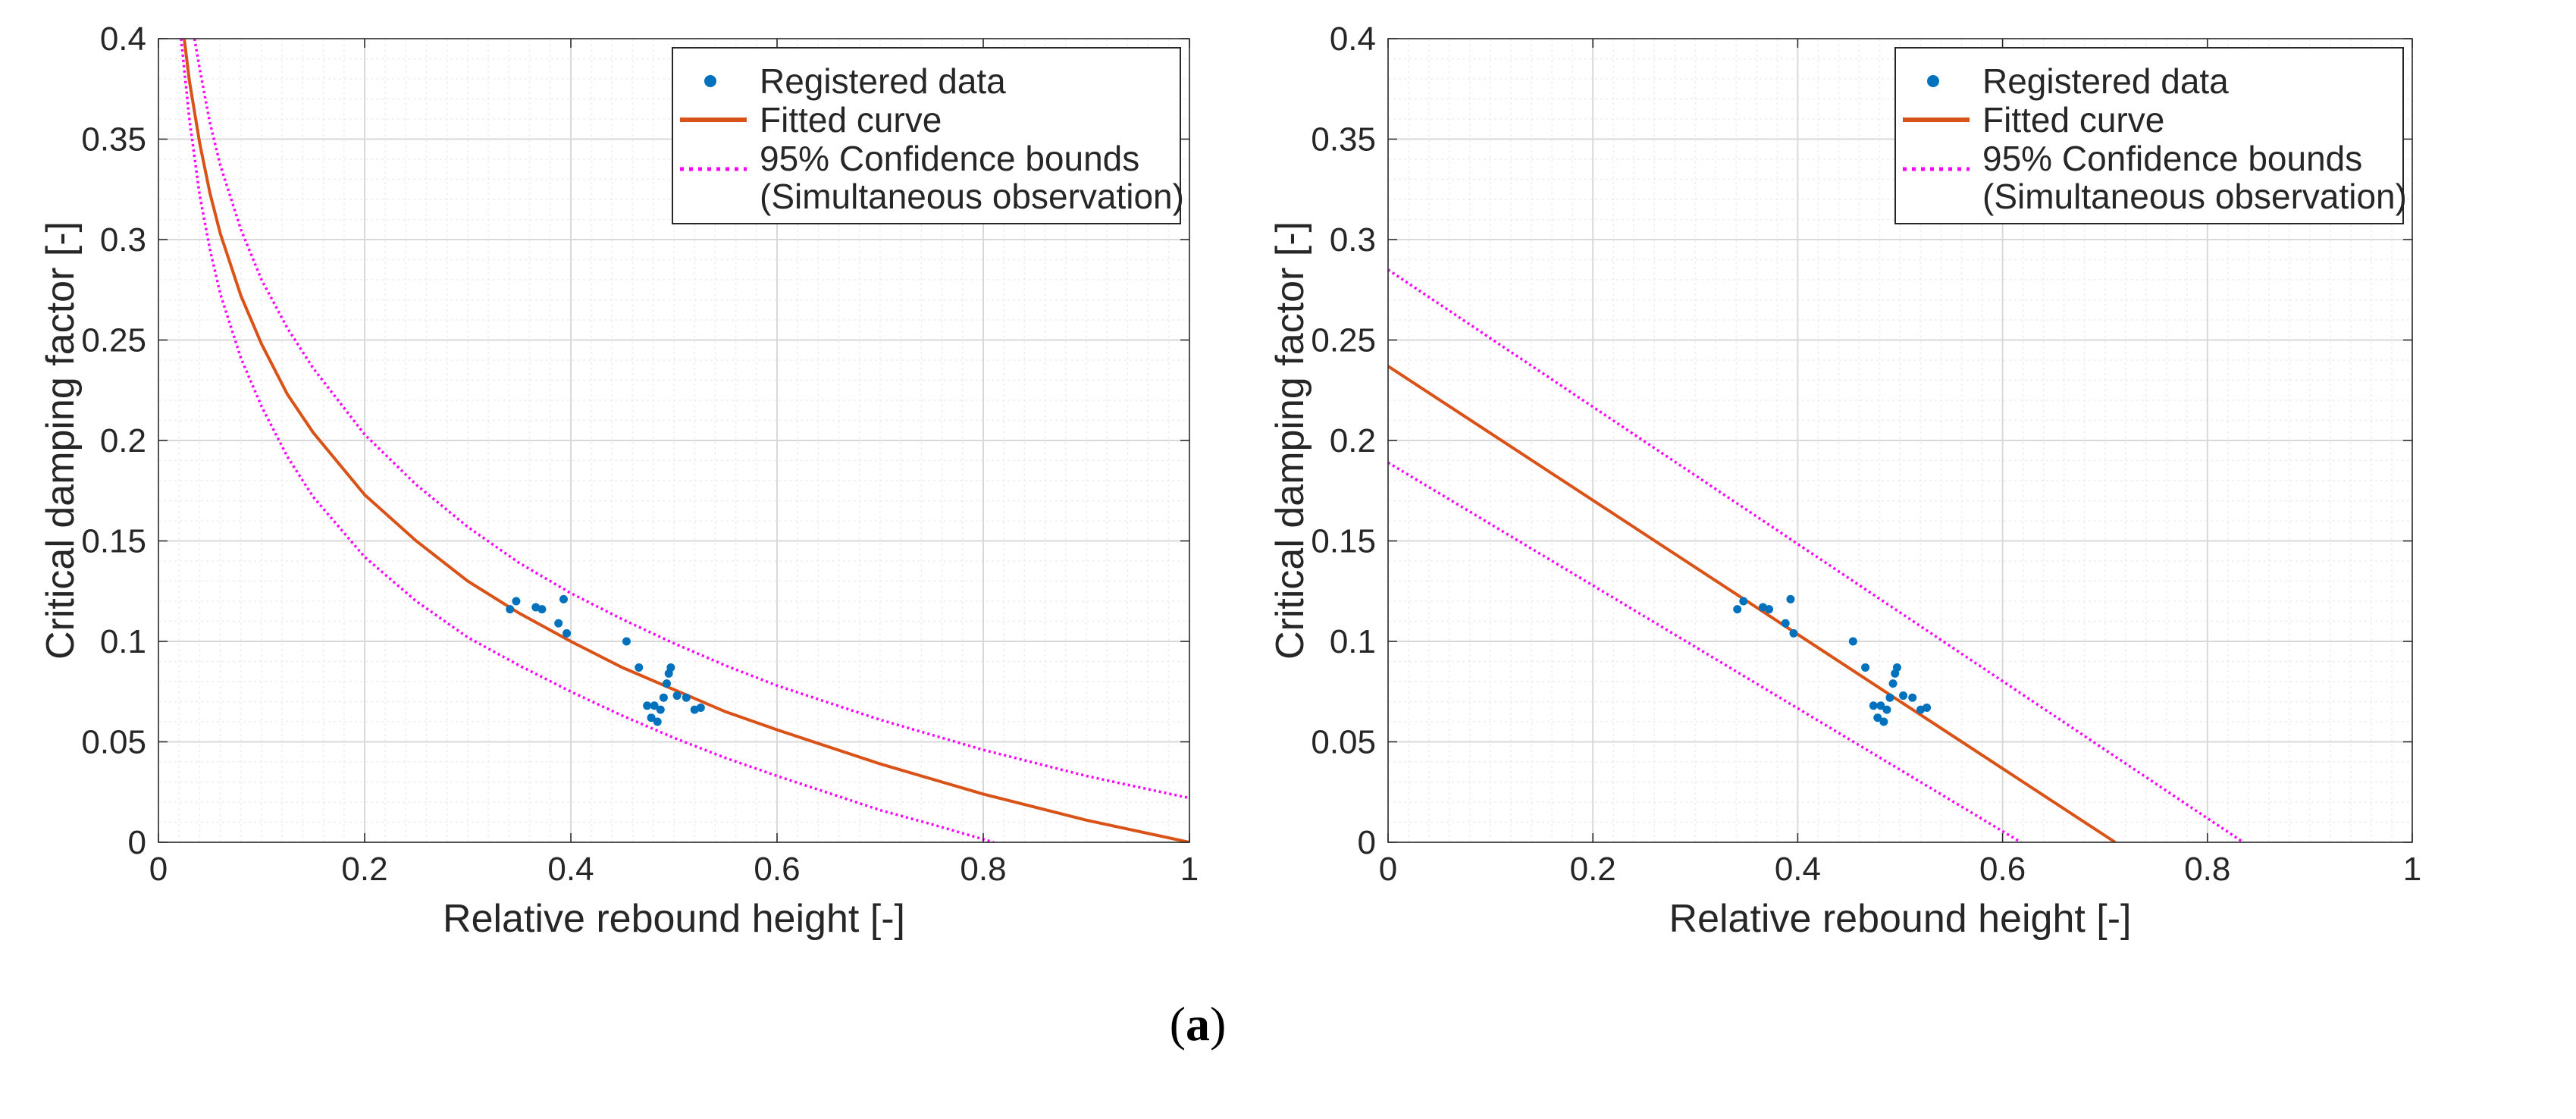  Describe the element at coordinates (364, 870) in the screenshot. I see `x-tick-label: 0.2` at that location.